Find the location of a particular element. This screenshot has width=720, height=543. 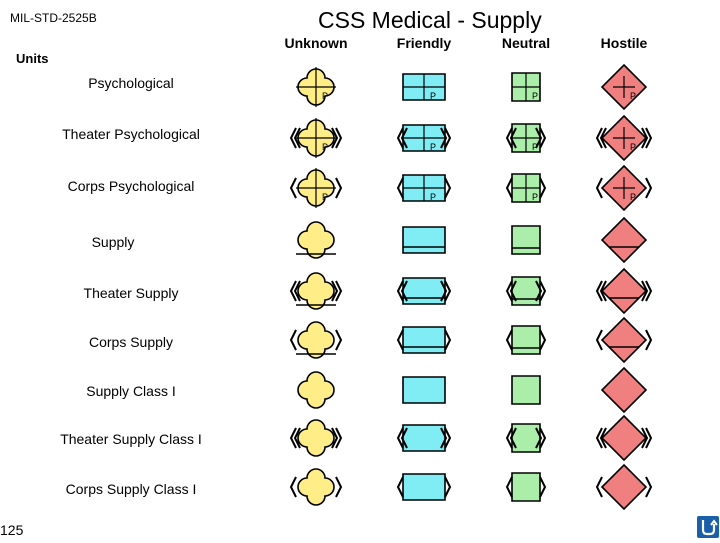

section-label-units: Units is located at coordinates (32, 58).